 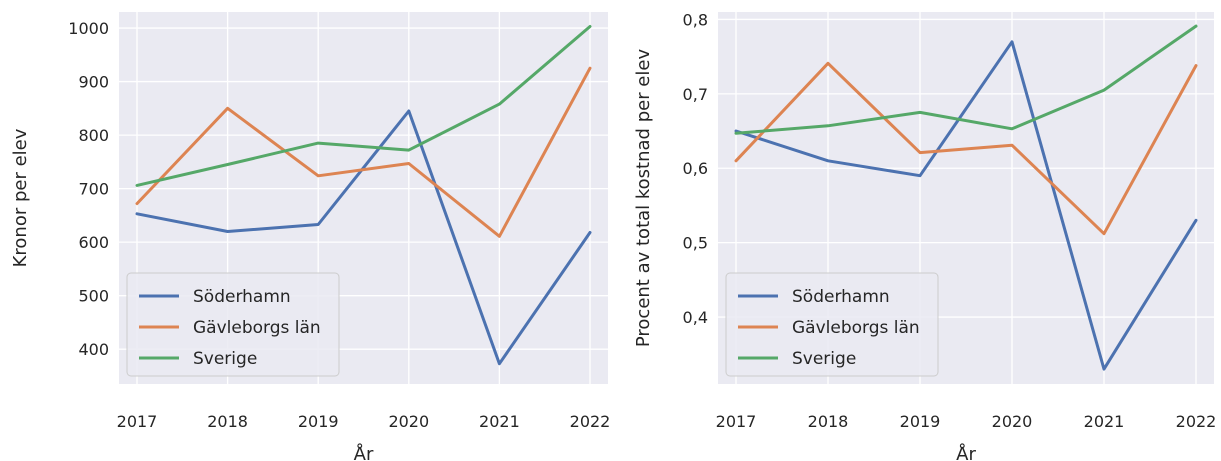 What do you see at coordinates (93, 82) in the screenshot?
I see `y-tick-label: 900` at bounding box center [93, 82].